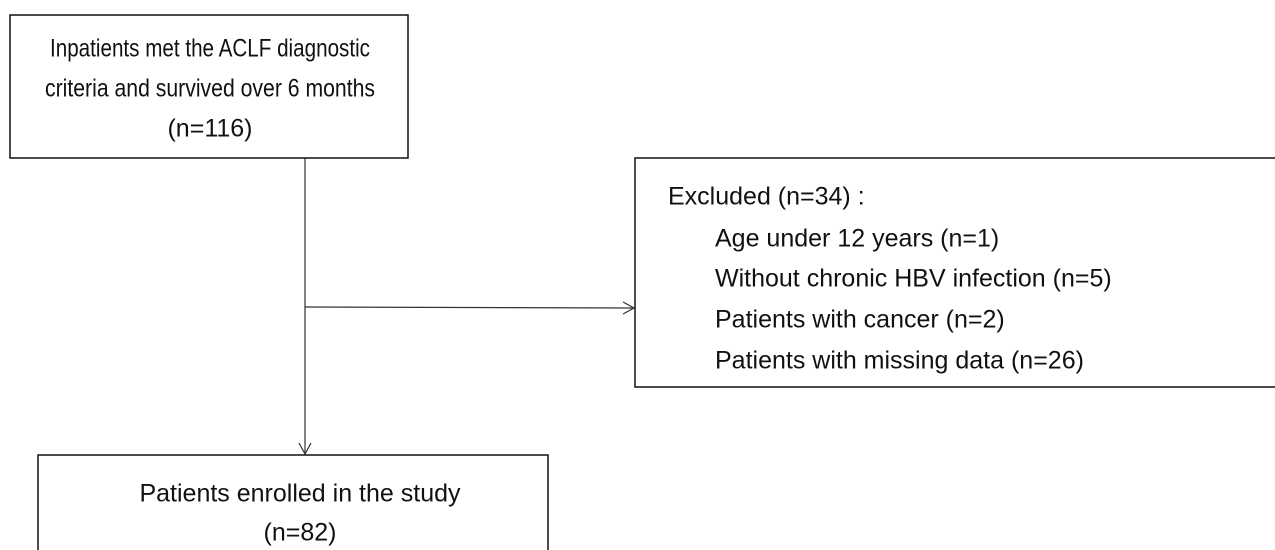 Image resolution: width=1275 pixels, height=550 pixels. Describe the element at coordinates (470, 308) in the screenshot. I see `arrow-excluded` at that location.